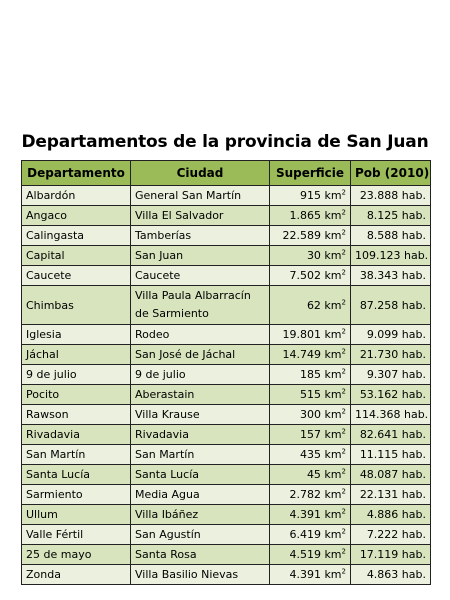 The image size is (450, 600). I want to click on header-superficie: Superficie, so click(310, 173).